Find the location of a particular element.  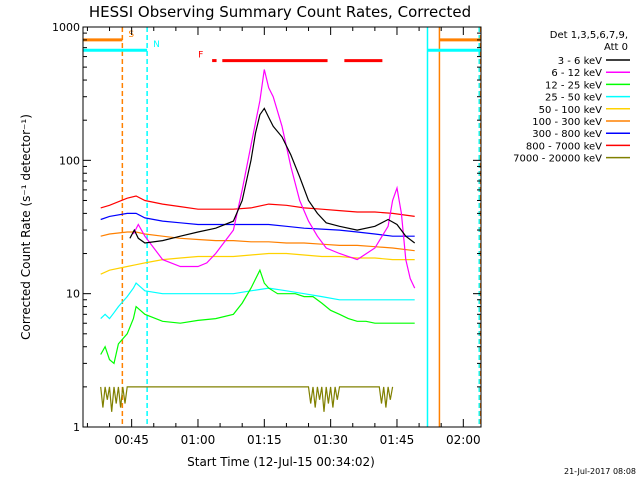

legend-entry-label: 25 - 50 keV is located at coordinates (573, 98).